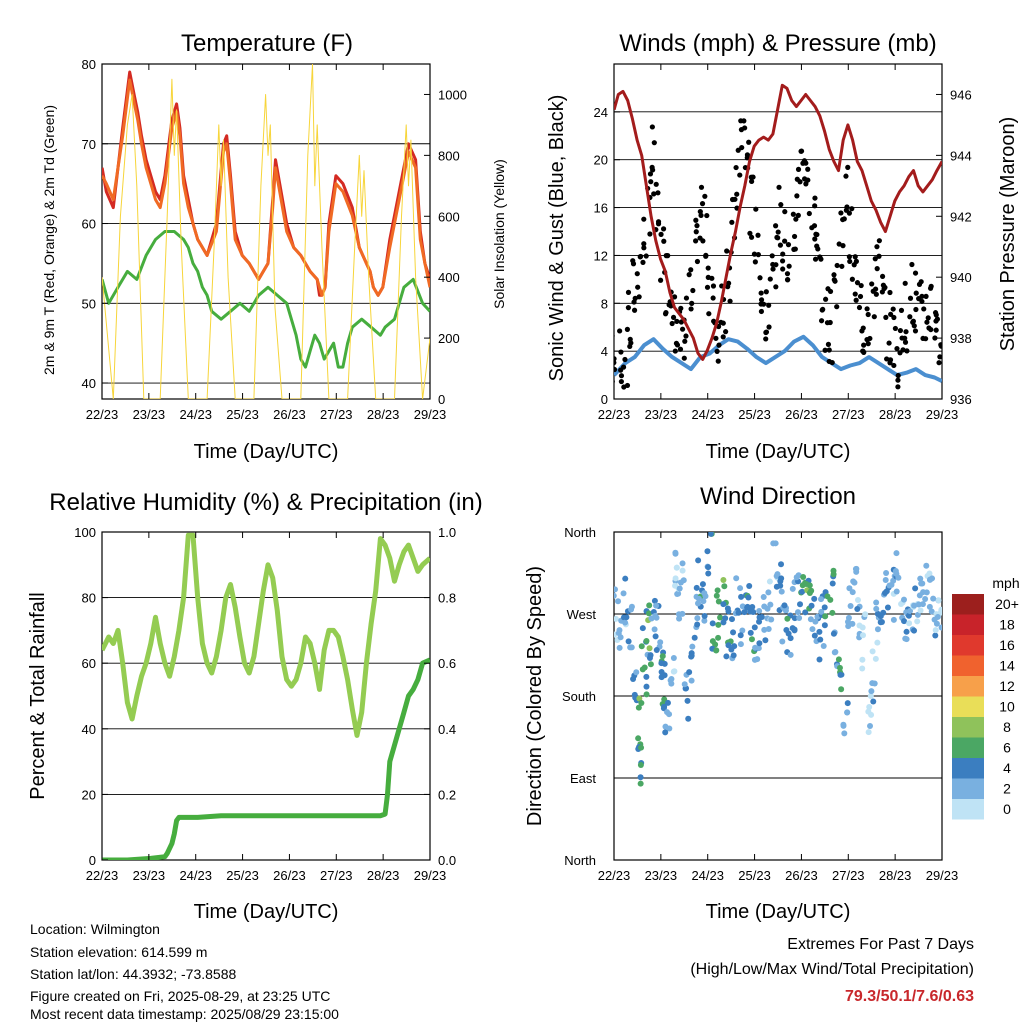 The image size is (1024, 1029). Describe the element at coordinates (449, 216) in the screenshot. I see `y-right-tick-label: 600` at that location.